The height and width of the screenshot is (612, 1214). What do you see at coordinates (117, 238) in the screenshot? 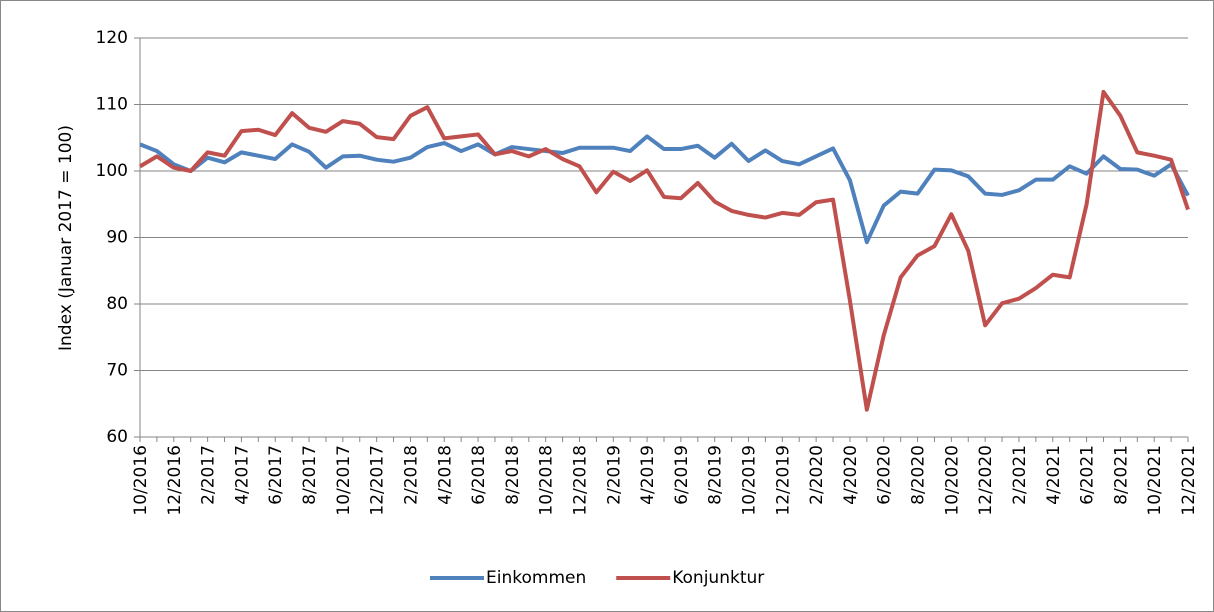
I see `y-tick-label: 90` at bounding box center [117, 238].